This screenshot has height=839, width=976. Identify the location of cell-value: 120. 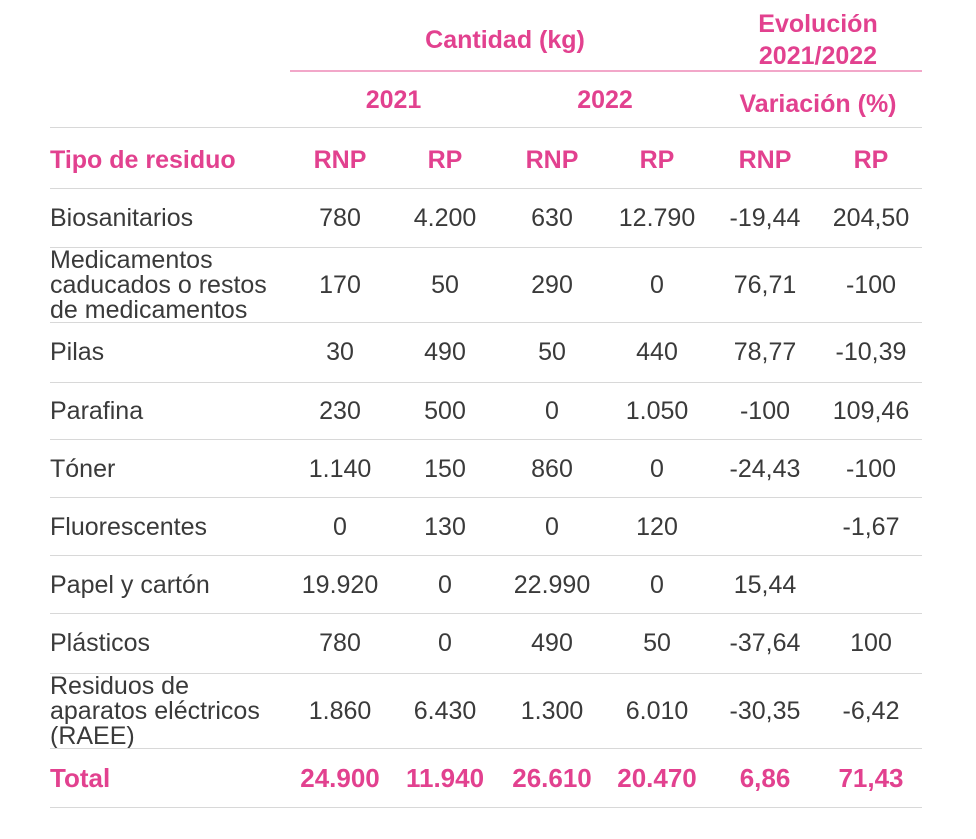
(657, 526).